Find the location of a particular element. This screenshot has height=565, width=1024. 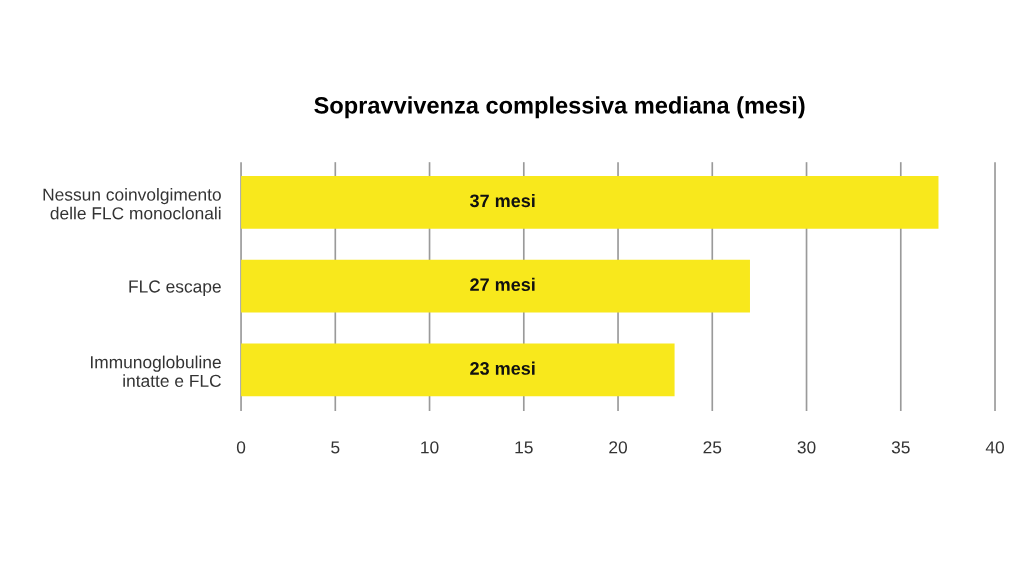

x-tick-label: 30 is located at coordinates (806, 447).